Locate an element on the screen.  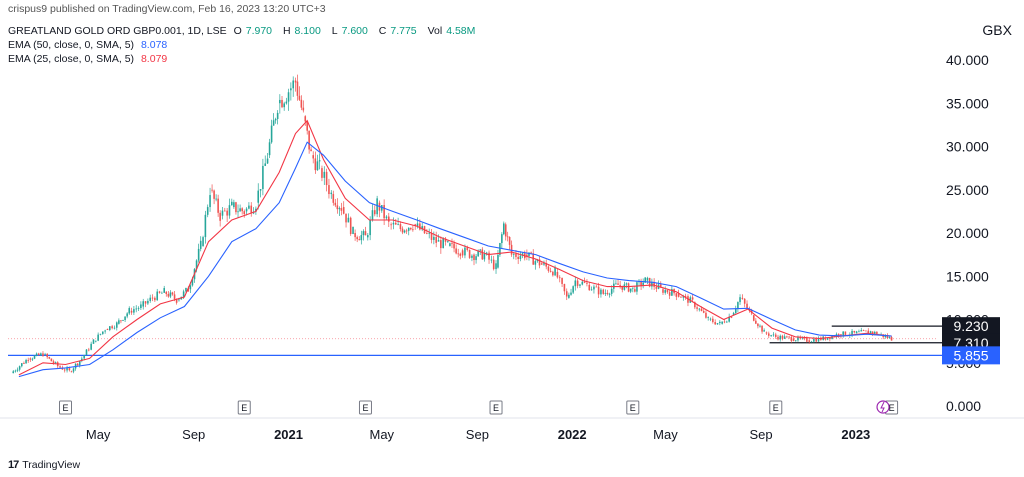
x-tick-label: Sep is located at coordinates (193, 434).